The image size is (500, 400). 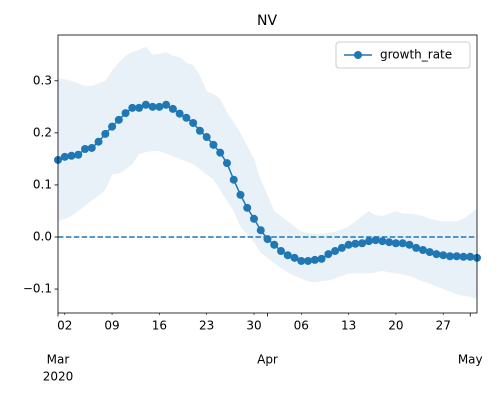 I want to click on legend-marker, so click(x=358, y=55).